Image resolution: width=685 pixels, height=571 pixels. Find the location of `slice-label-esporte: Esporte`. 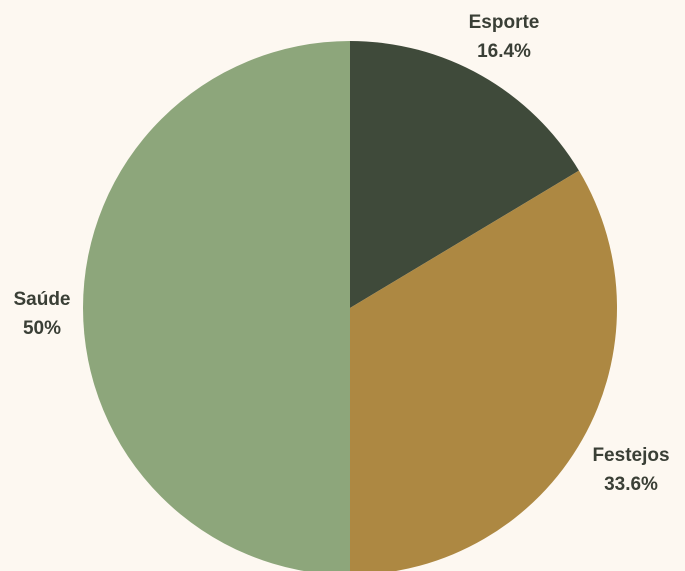

slice-label-esporte: Esporte is located at coordinates (504, 22).